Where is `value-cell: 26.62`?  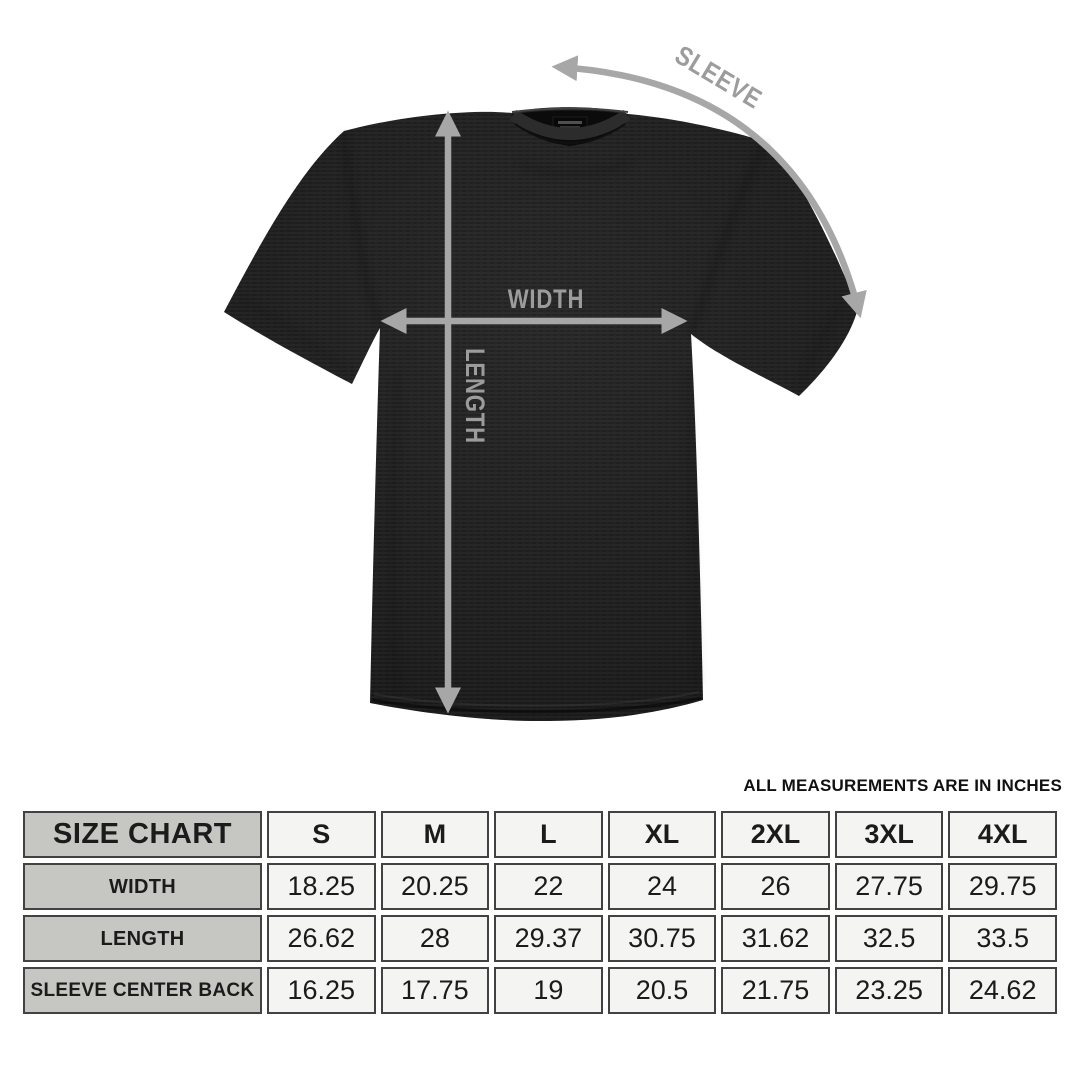
value-cell: 26.62 is located at coordinates (321, 938).